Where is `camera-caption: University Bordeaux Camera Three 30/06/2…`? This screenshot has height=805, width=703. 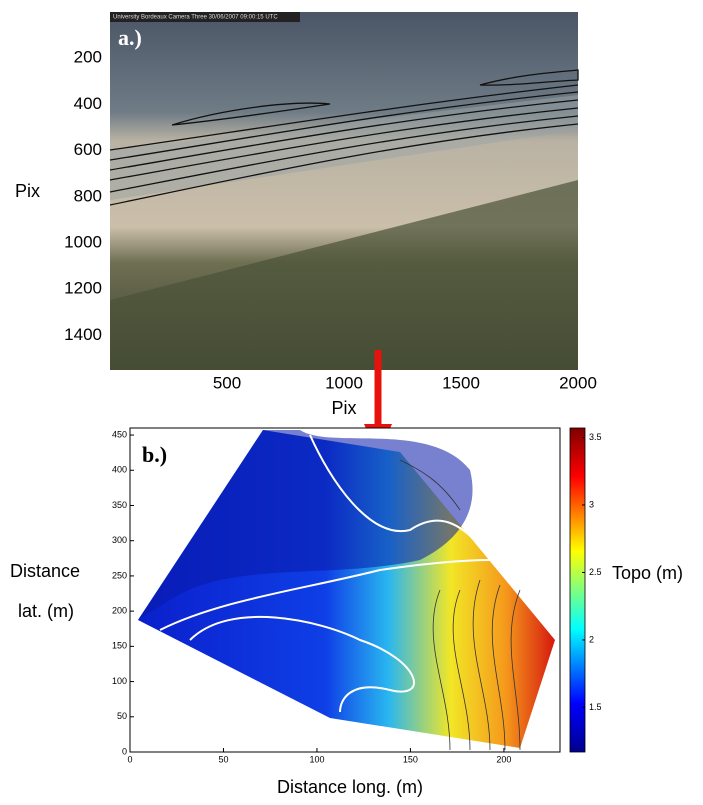
camera-caption: University Bordeaux Camera Three 30/06/2… is located at coordinates (195, 18).